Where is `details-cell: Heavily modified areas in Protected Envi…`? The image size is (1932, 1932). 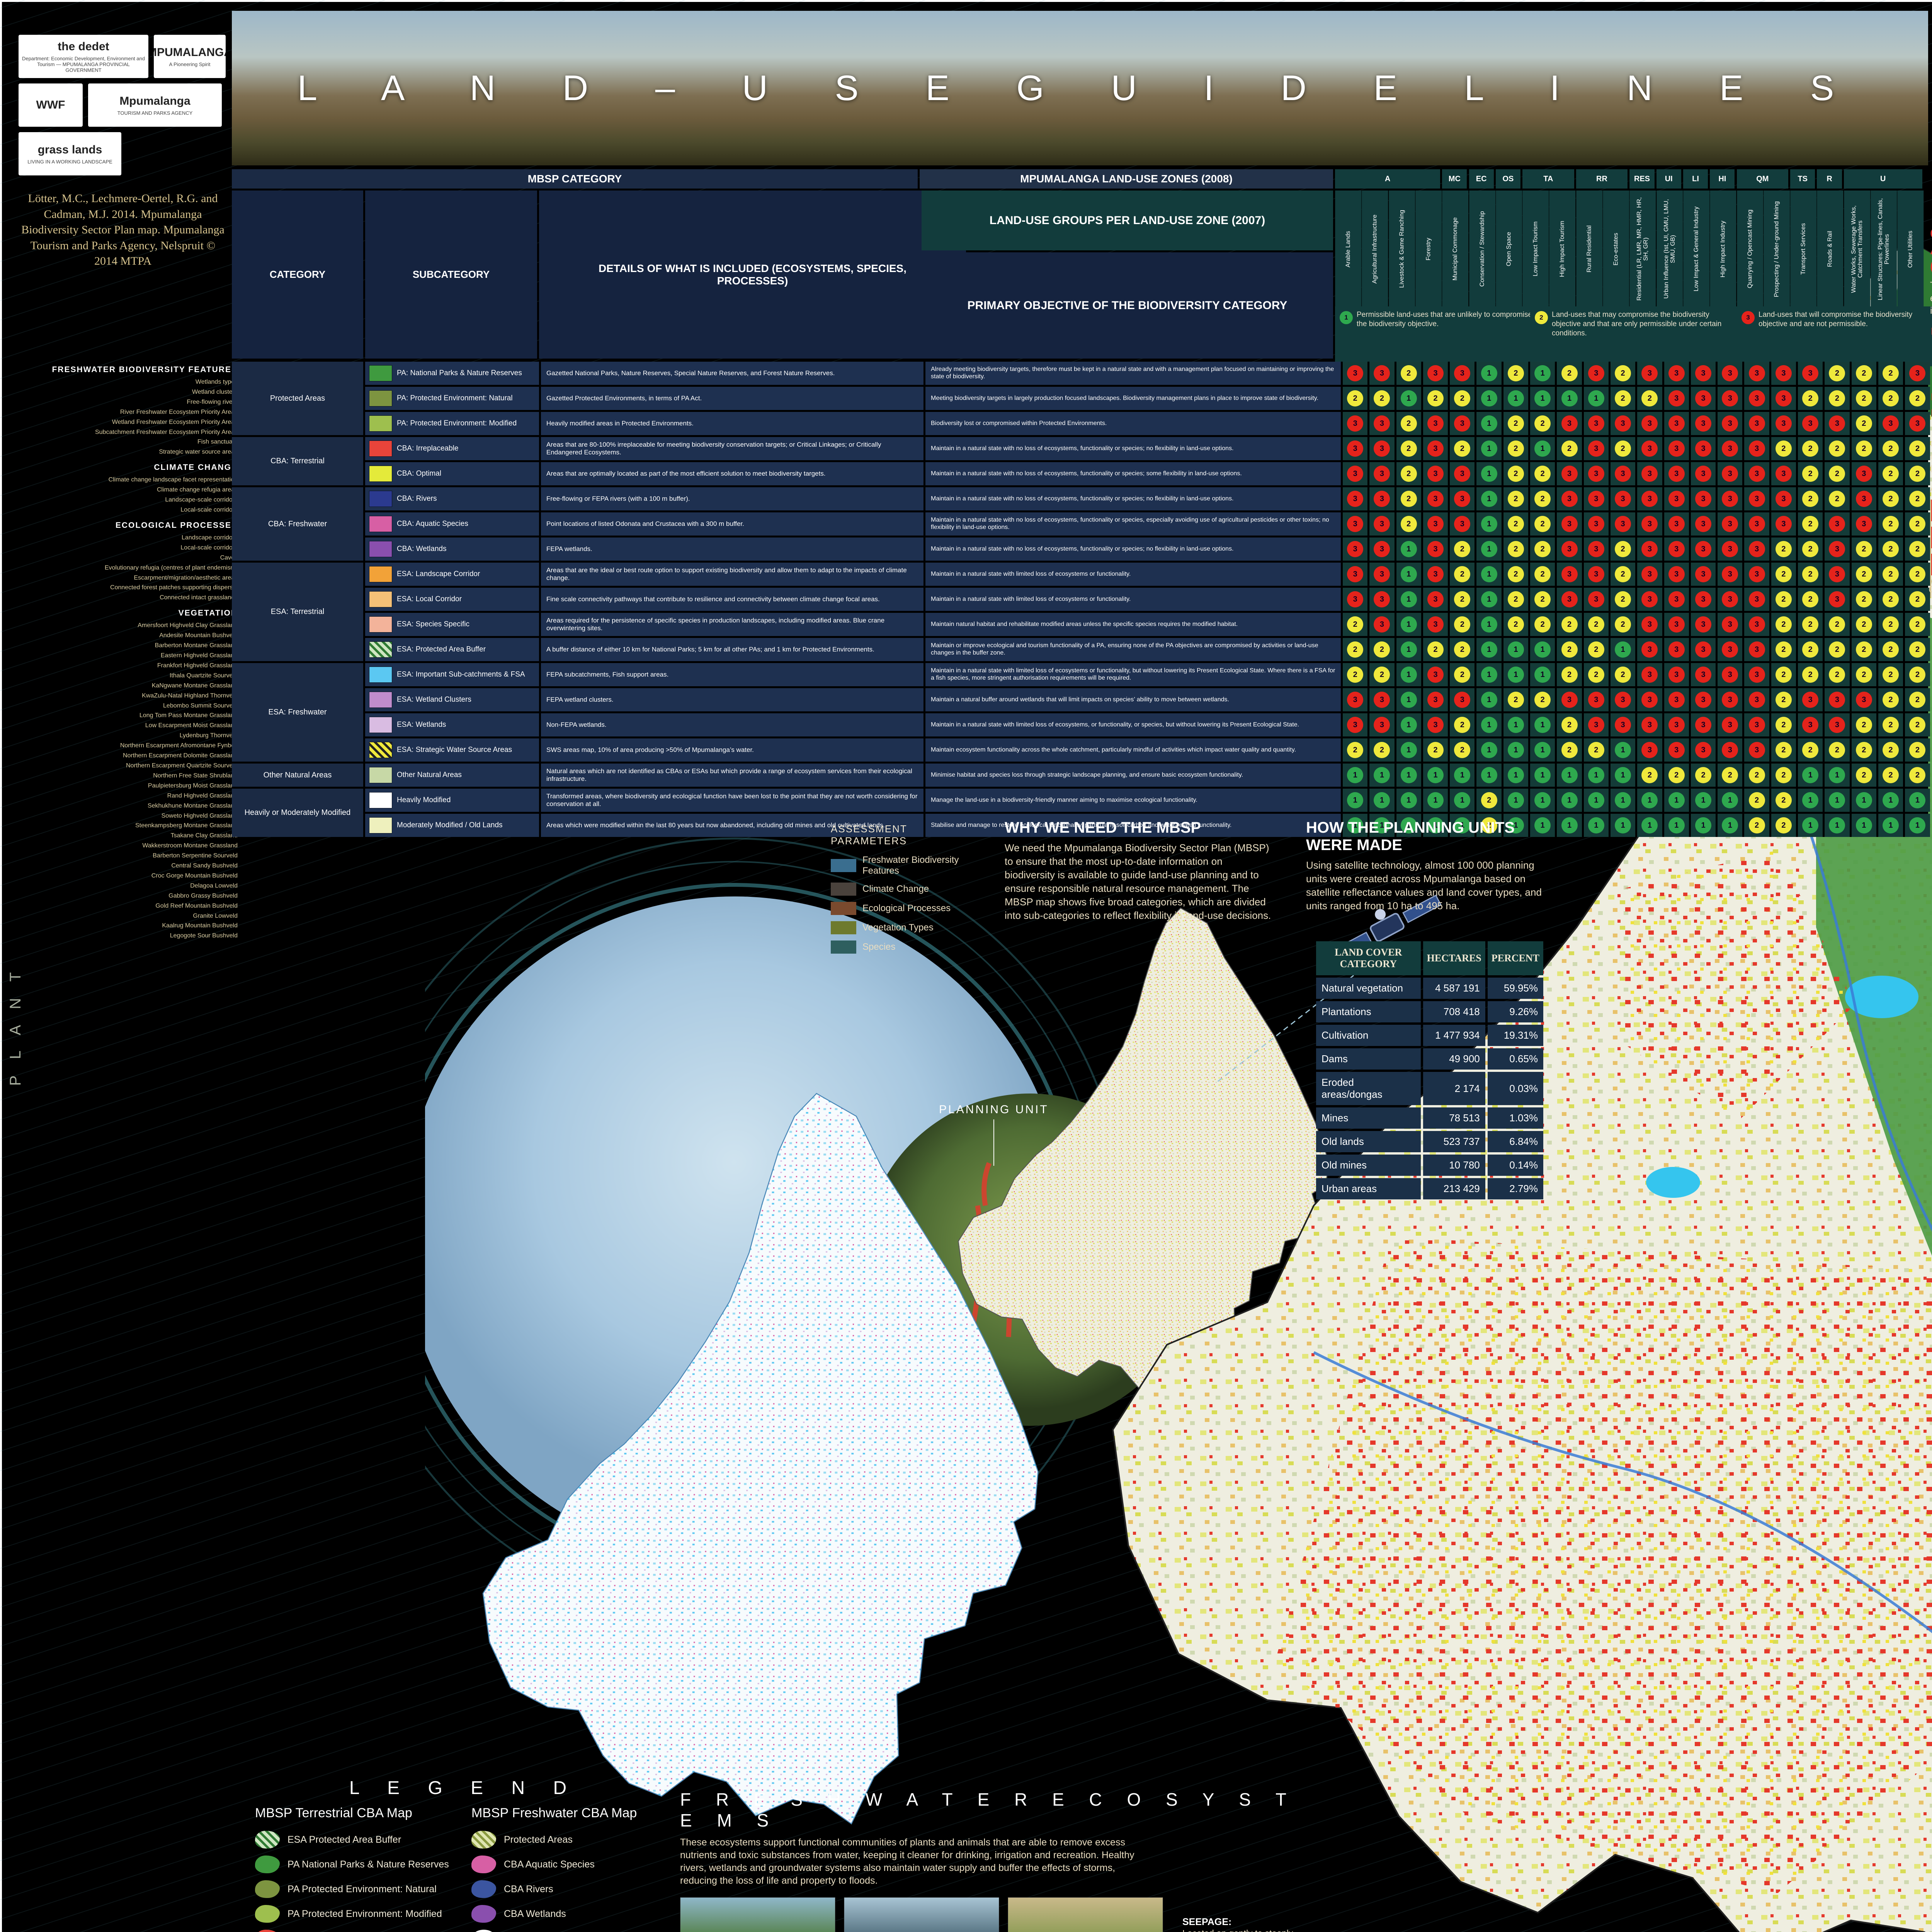
details-cell: Heavily modified areas in Protected Envi… is located at coordinates (732, 424).